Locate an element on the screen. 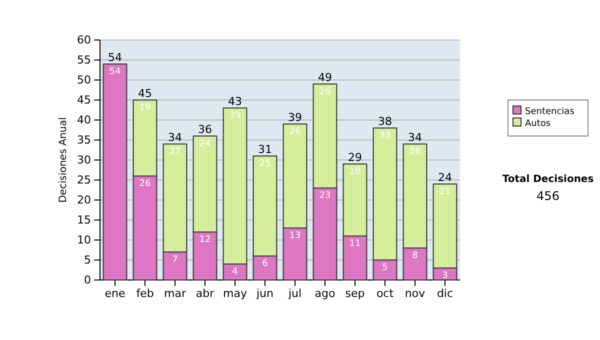 This screenshot has height=340, width=600. x-tick-label: mar is located at coordinates (175, 293).